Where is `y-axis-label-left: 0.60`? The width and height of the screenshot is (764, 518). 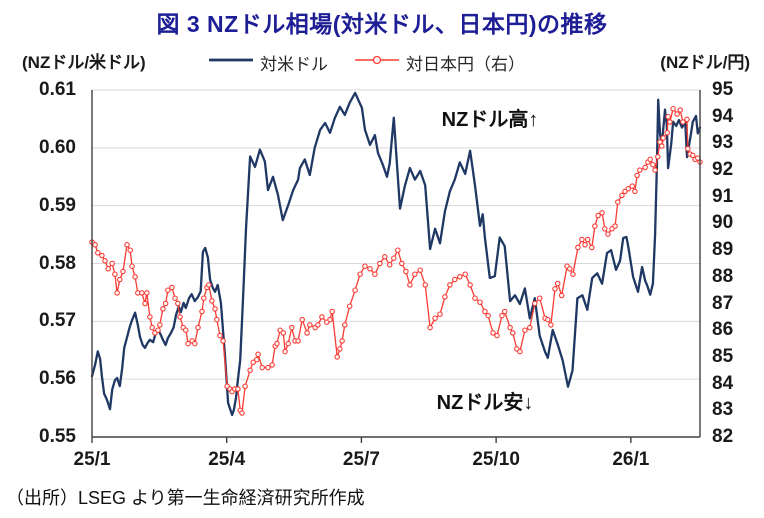
y-axis-label-left: 0.60 is located at coordinates (57, 147).